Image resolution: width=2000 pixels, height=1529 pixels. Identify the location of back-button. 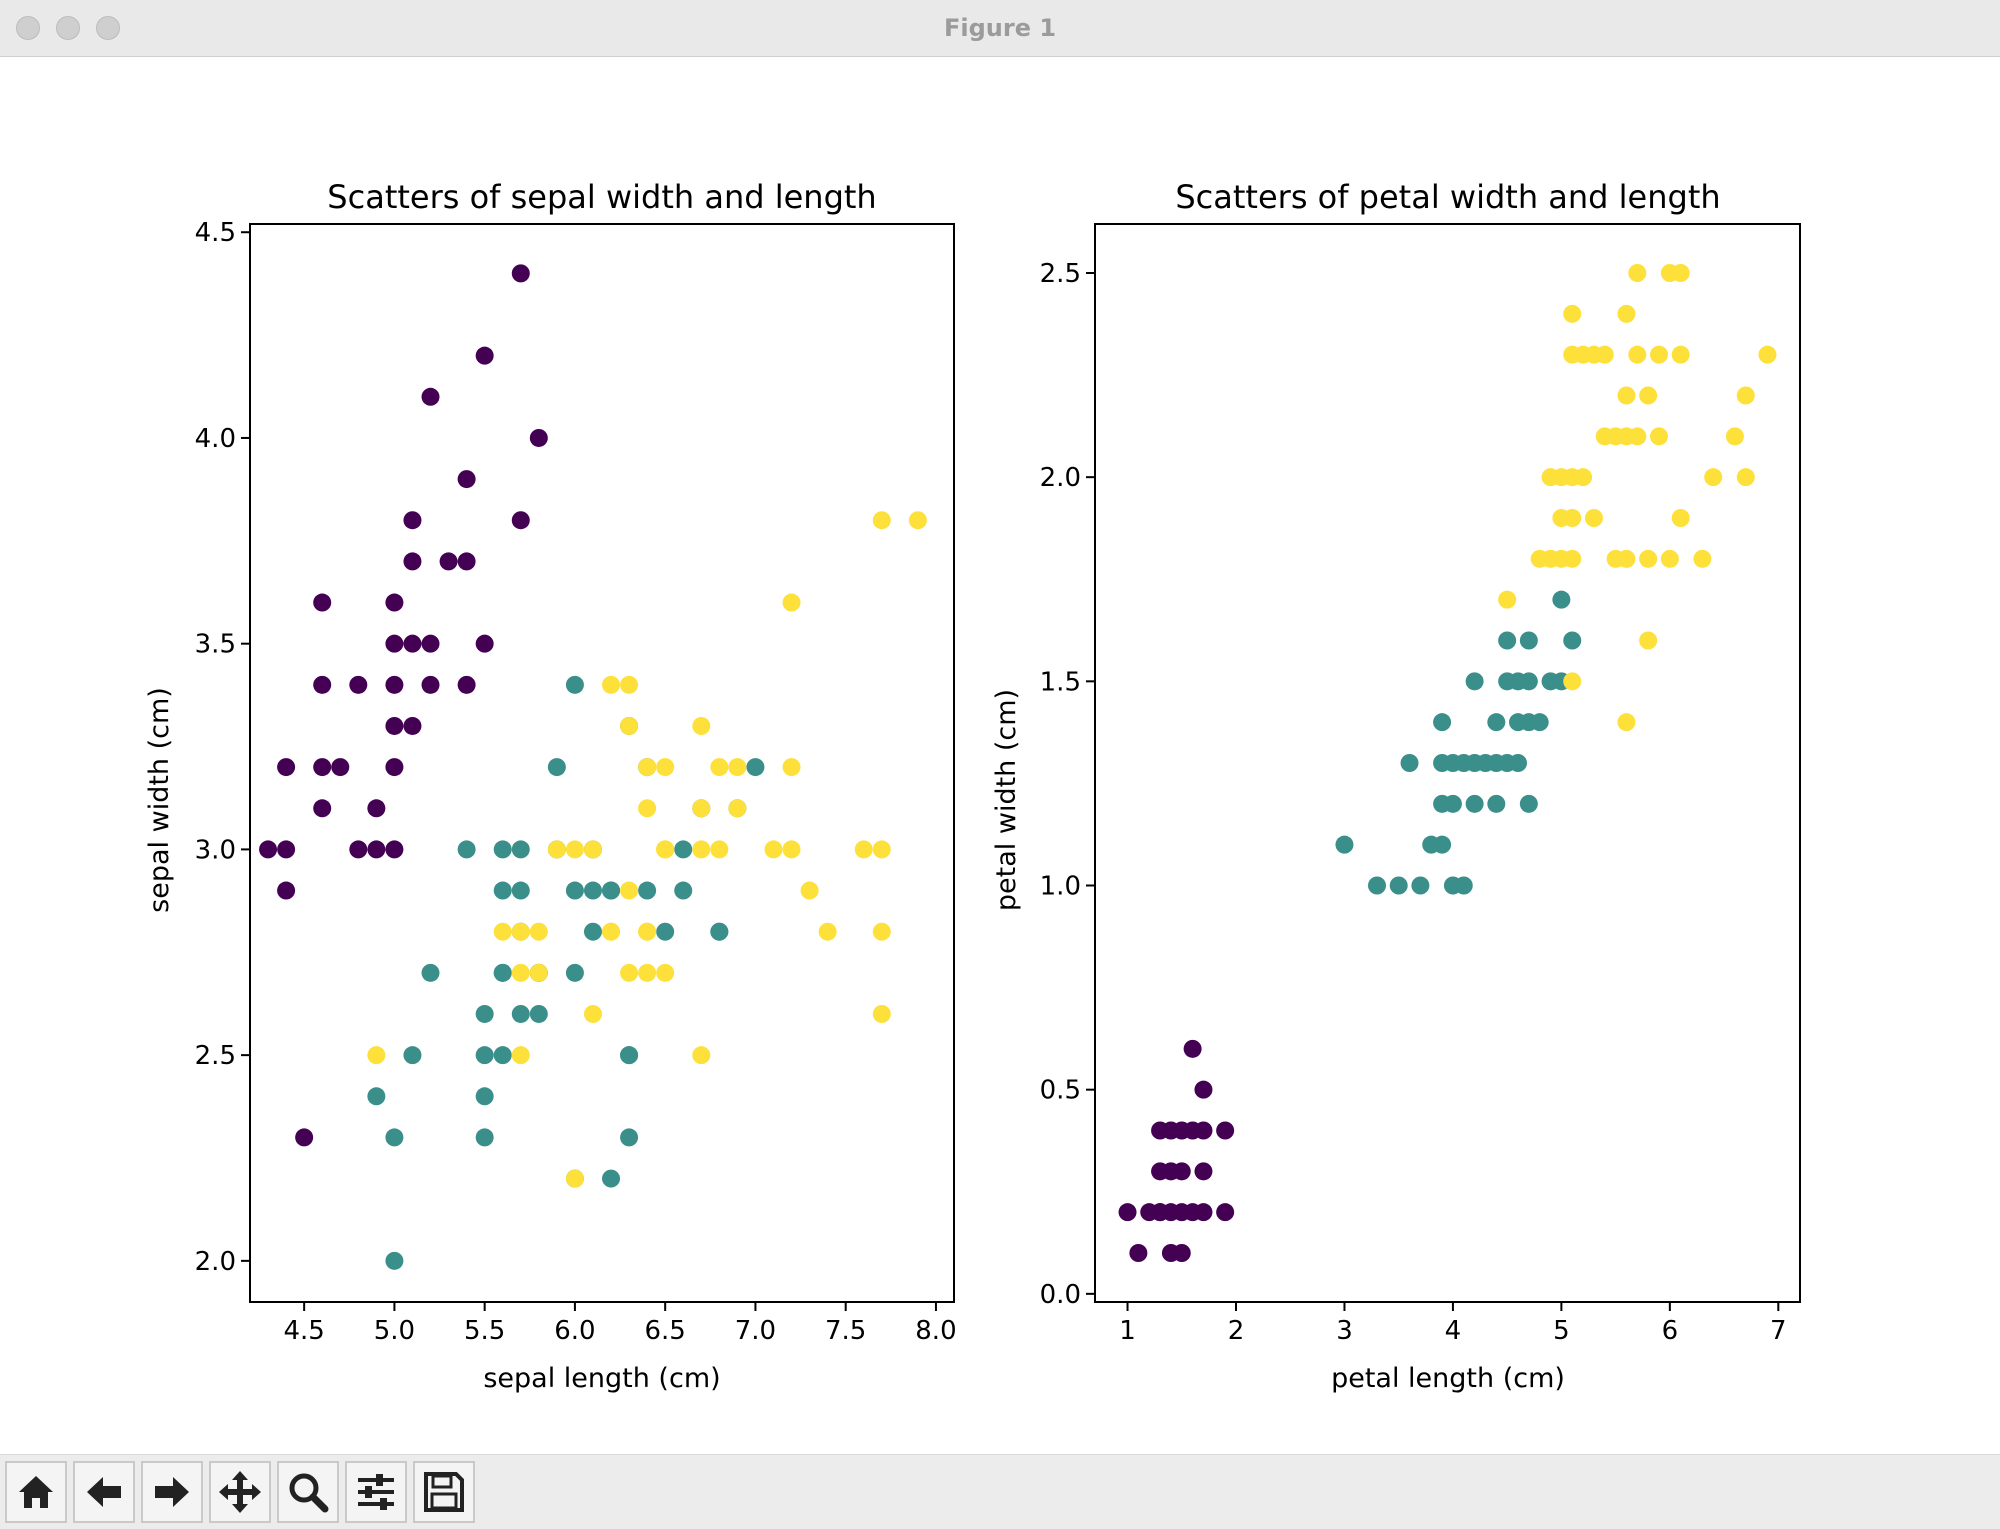
(104, 1492).